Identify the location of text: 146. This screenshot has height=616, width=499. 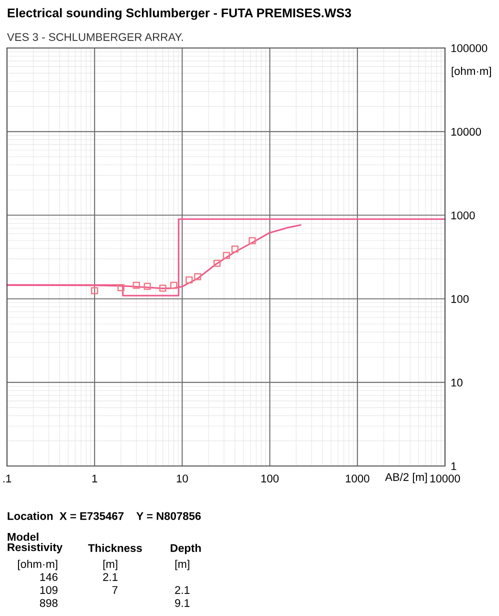
(49, 577).